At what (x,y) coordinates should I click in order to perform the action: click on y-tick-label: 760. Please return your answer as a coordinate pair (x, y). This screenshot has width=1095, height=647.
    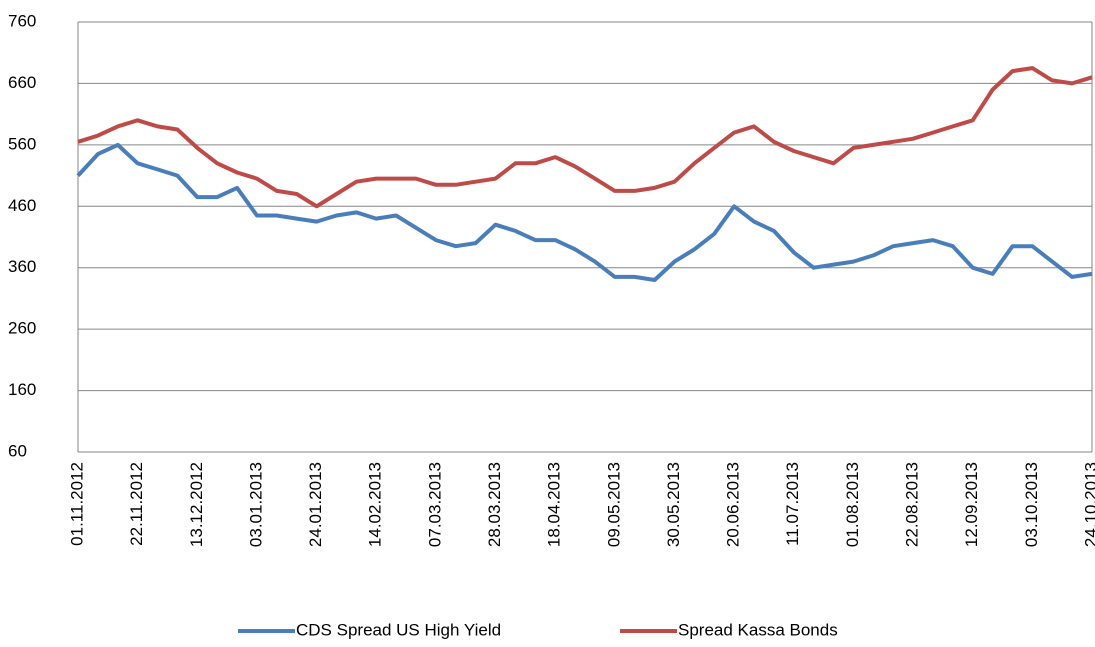
    Looking at the image, I should click on (22, 20).